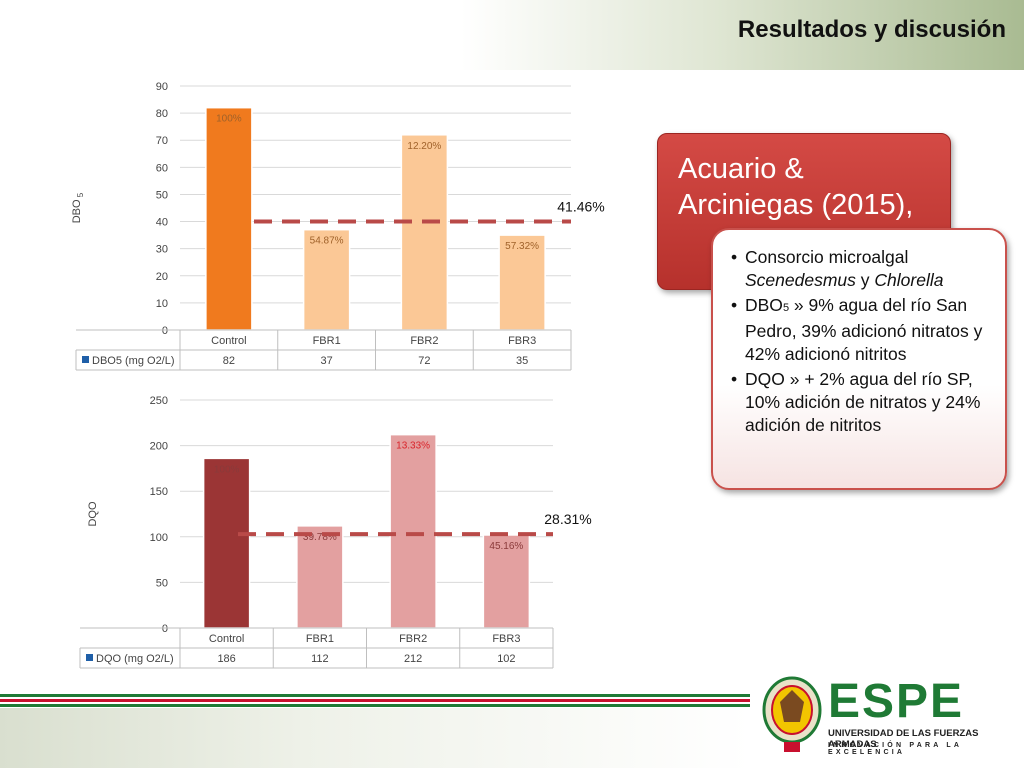 The height and width of the screenshot is (768, 1024). Describe the element at coordinates (795, 187) in the screenshot. I see `callout-title: Acuario & Arciniegas (2015),` at that location.